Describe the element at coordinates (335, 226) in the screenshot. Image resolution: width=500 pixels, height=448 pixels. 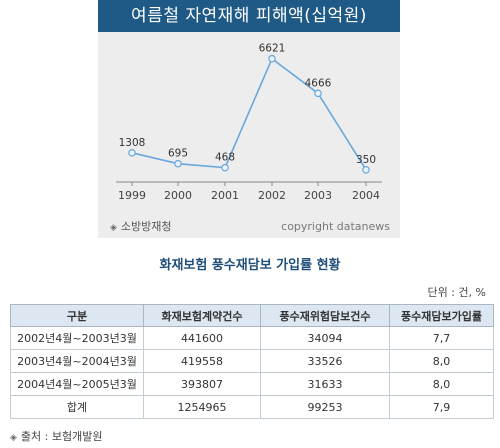
I see `chart-copyright: copyright datanews` at that location.